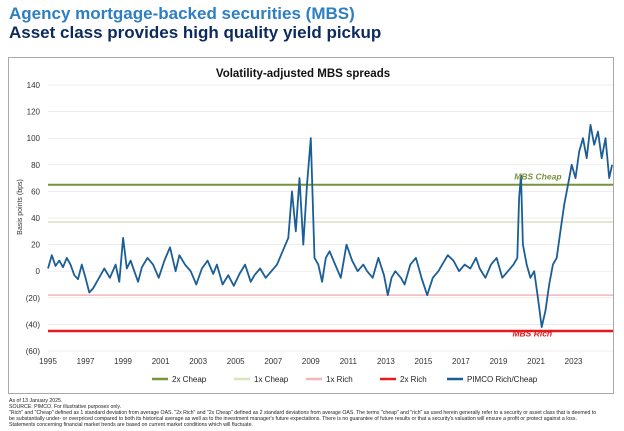 The height and width of the screenshot is (431, 624). What do you see at coordinates (386, 361) in the screenshot?
I see `x-tick-label: 2013` at bounding box center [386, 361].